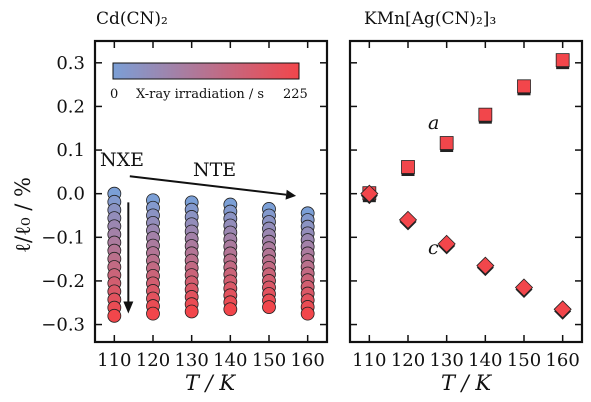 This screenshot has width=591, height=402. What do you see at coordinates (430, 19) in the screenshot?
I see `panel-right-title: KMn[Ag(CN)₂]₃` at bounding box center [430, 19].